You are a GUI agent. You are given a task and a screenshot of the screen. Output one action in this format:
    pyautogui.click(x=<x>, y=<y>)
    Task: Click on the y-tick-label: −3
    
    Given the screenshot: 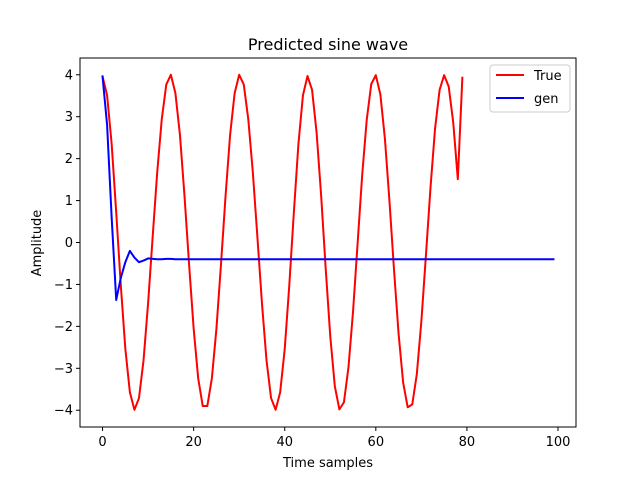 What is the action you would take?
    pyautogui.click(x=63, y=369)
    